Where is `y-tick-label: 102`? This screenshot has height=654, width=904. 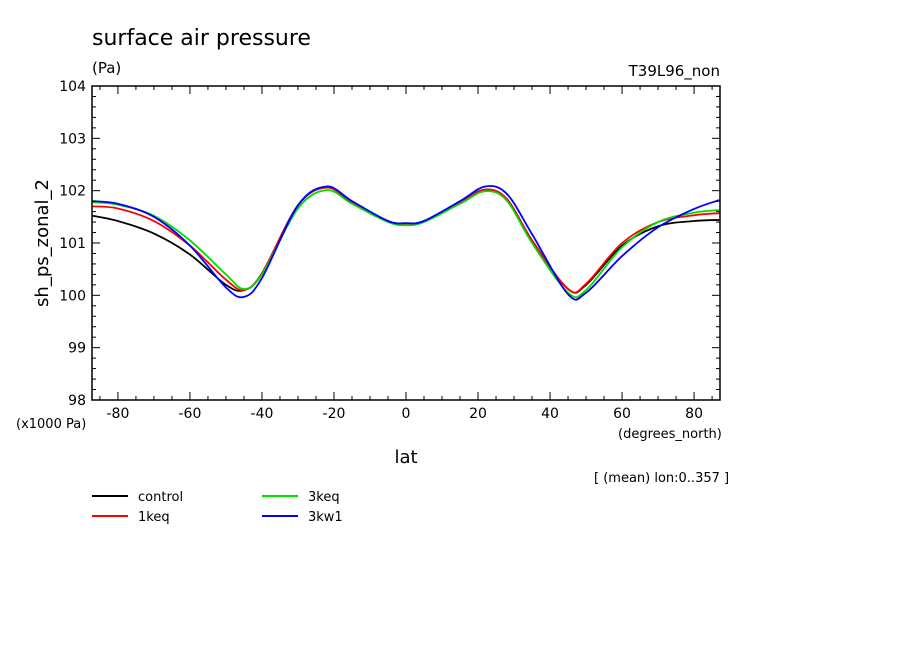
y-tick-label: 102 is located at coordinates (72, 192).